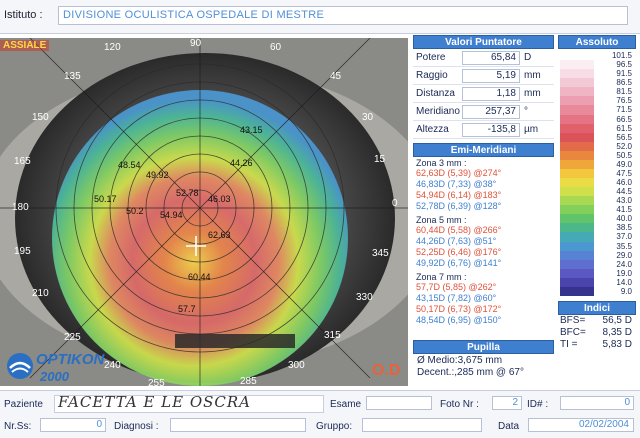 The image size is (640, 438). Describe the element at coordinates (432, 129) in the screenshot. I see `pointer-key: Altezza` at that location.